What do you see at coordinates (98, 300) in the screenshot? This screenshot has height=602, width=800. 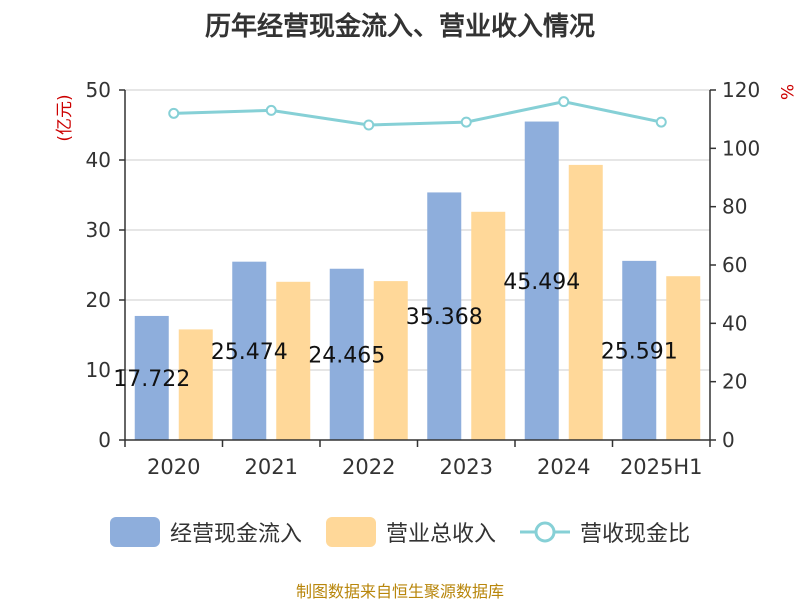 I see `left-tick-label: 20` at bounding box center [98, 300].